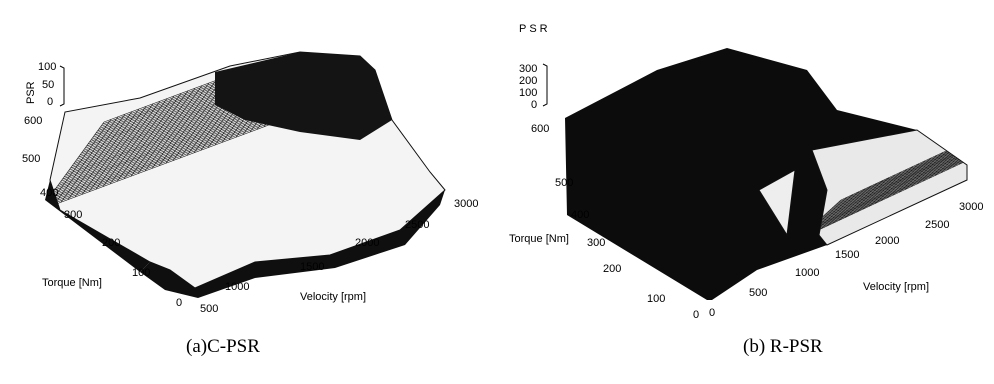 The image size is (994, 384). I want to click on x-tick-b-2000: 2000, so click(887, 241).